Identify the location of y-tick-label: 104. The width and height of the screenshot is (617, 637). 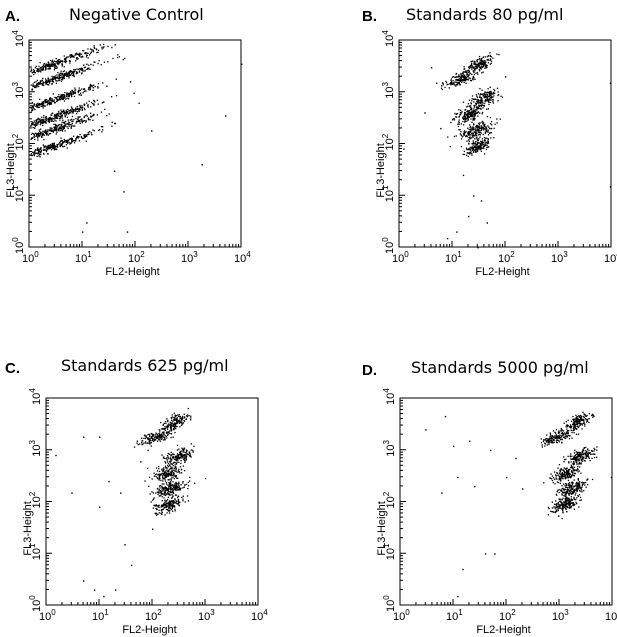
(18, 38).